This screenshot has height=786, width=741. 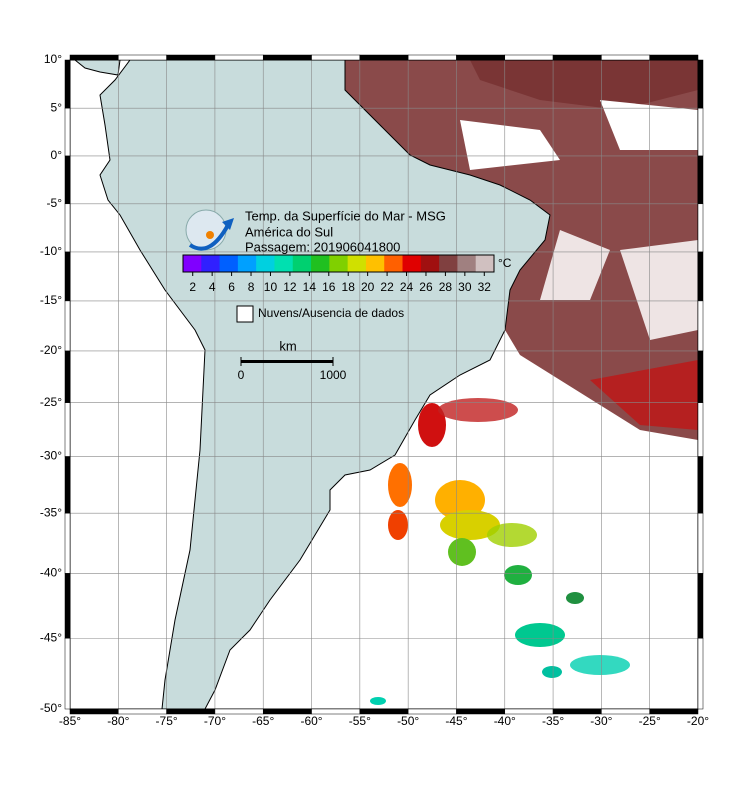 I want to click on x-tick-label: -30°, so click(x=601, y=721).